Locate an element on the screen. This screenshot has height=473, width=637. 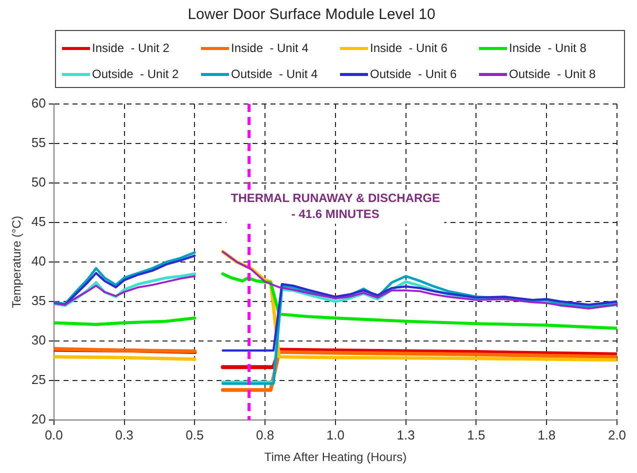
legend-label: Outside - Unit 8 is located at coordinates (552, 74).